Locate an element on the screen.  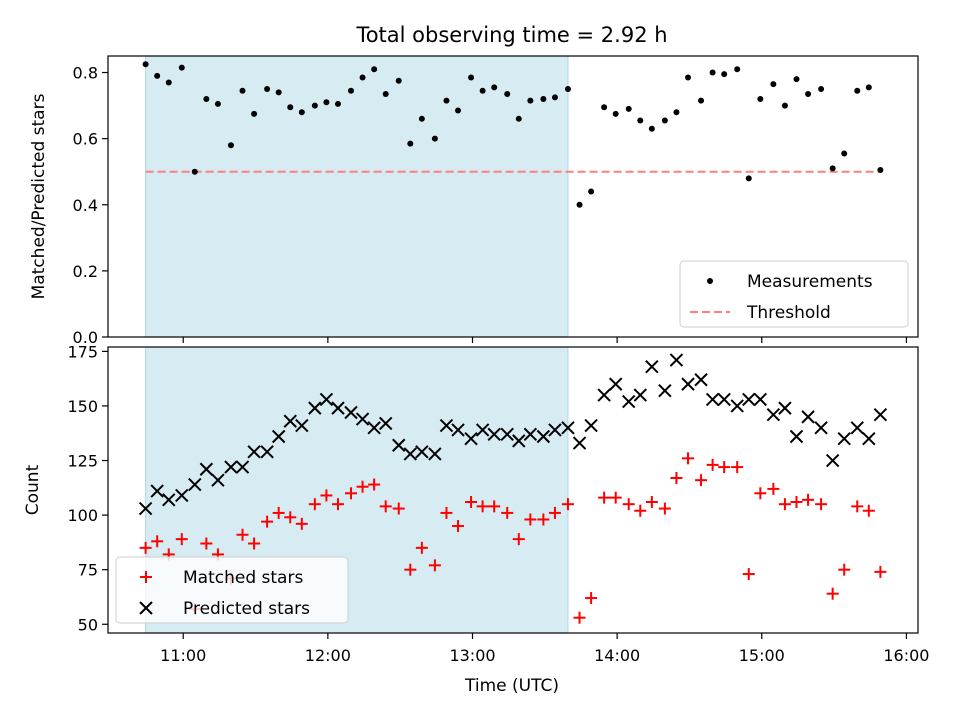
x-tick-label: 13:00 is located at coordinates (472, 655).